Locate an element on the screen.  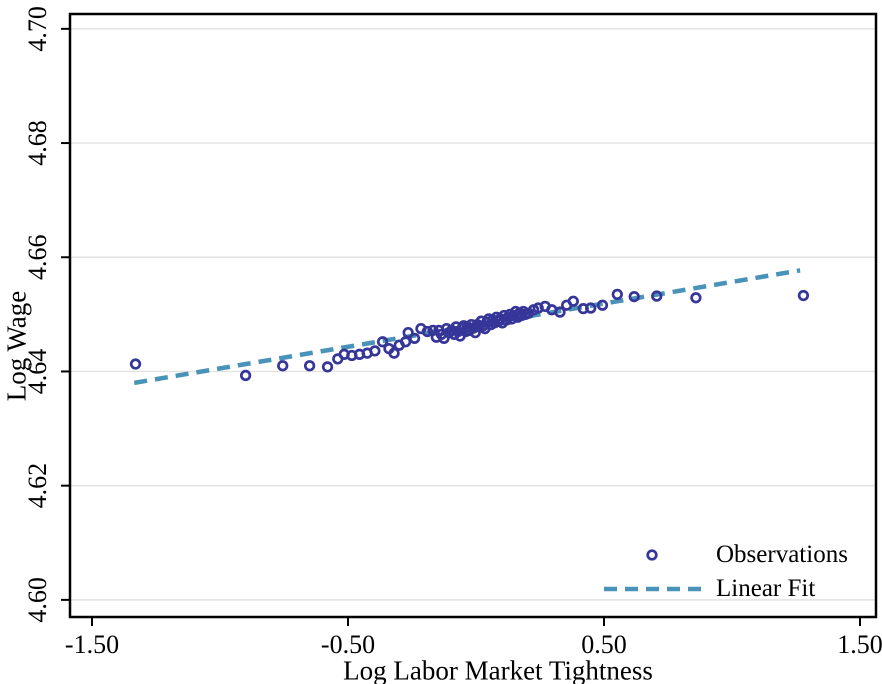
y-tick-label: 4.70 is located at coordinates (37, 29).